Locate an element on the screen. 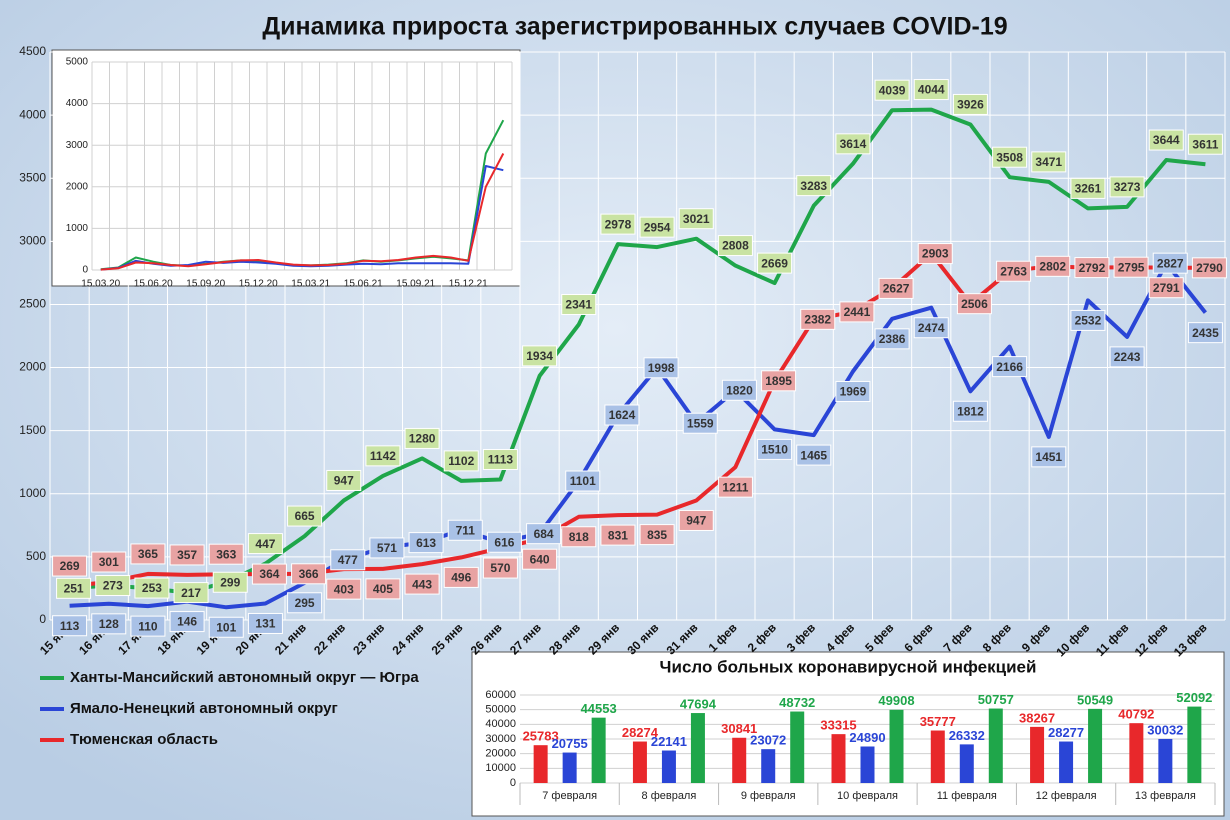 The width and height of the screenshot is (1230, 820). value-label: 2808 is located at coordinates (735, 246).